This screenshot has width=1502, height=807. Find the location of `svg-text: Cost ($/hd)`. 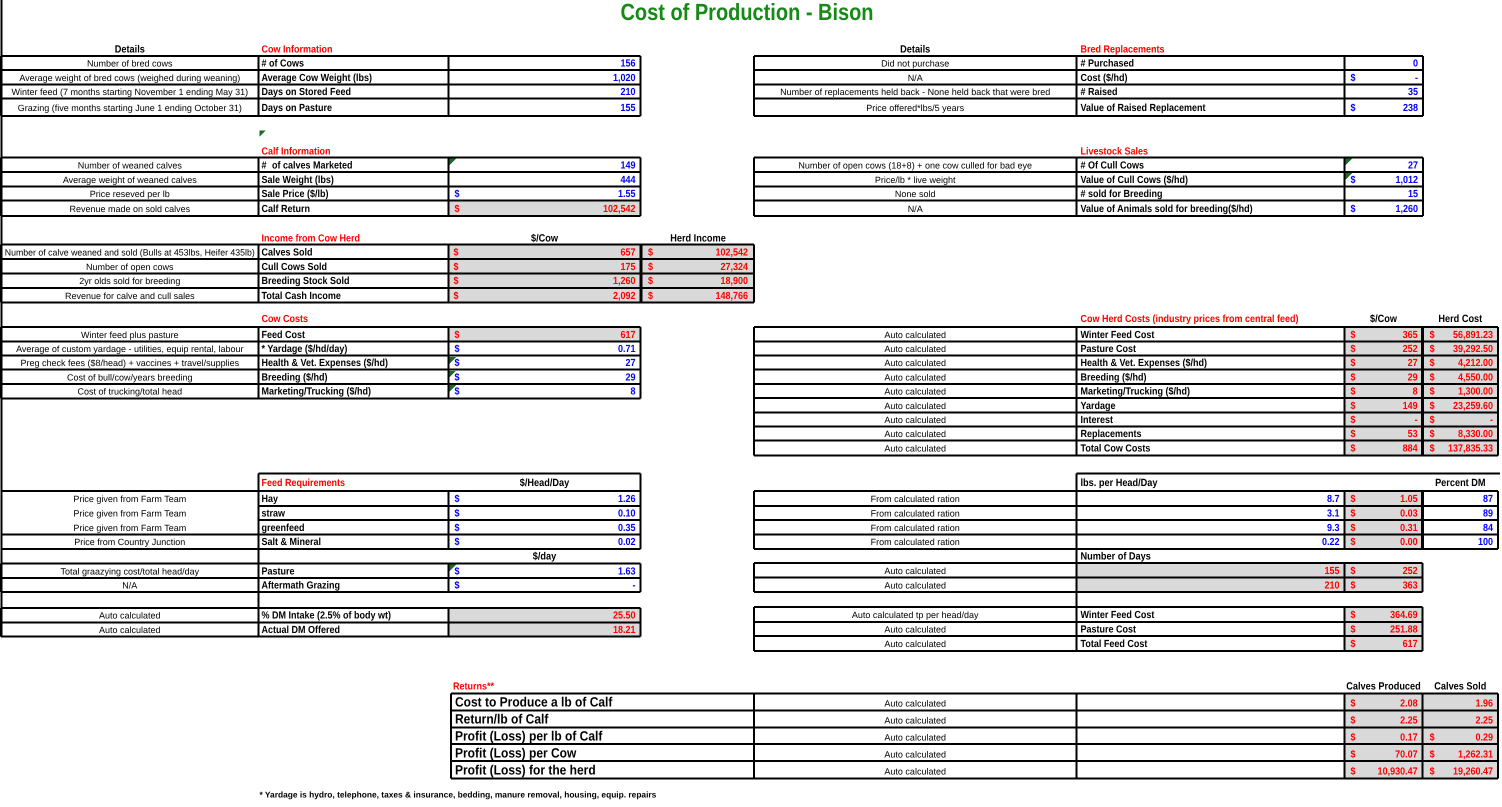

svg-text: Cost ($/hd) is located at coordinates (1104, 78).